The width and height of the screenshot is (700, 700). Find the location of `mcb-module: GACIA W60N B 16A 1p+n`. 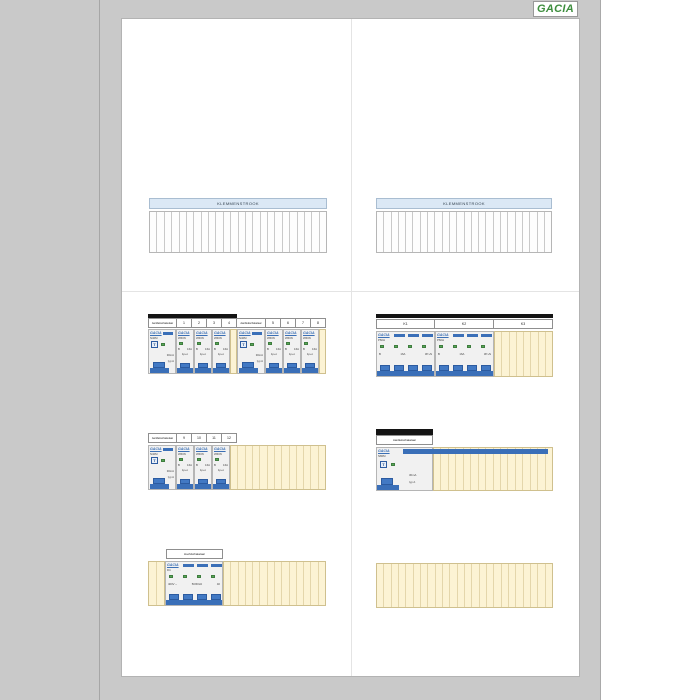

mcb-module: GACIA W60N B 16A 1p+n is located at coordinates (310, 351).